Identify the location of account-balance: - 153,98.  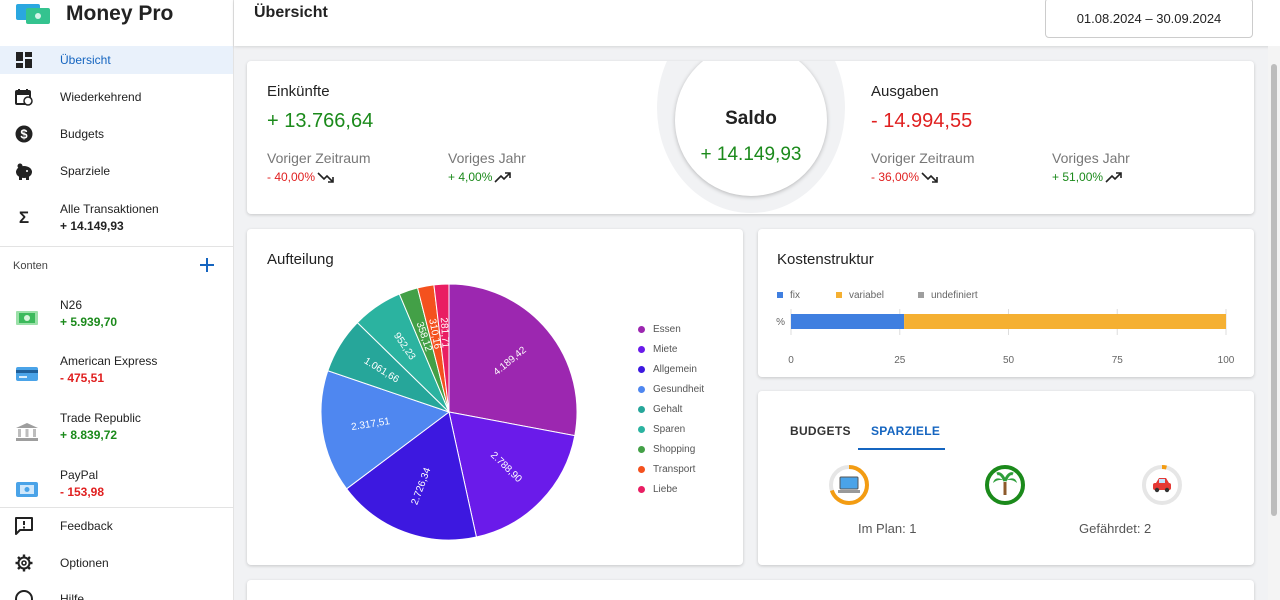
(82, 492).